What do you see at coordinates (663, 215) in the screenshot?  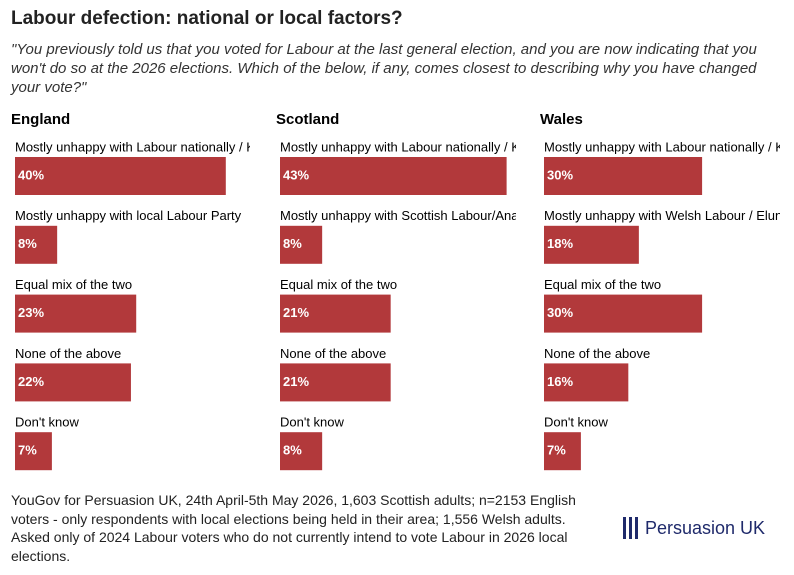 I see `category-label: Mostly unhappy with Welsh Labour / Elun` at bounding box center [663, 215].